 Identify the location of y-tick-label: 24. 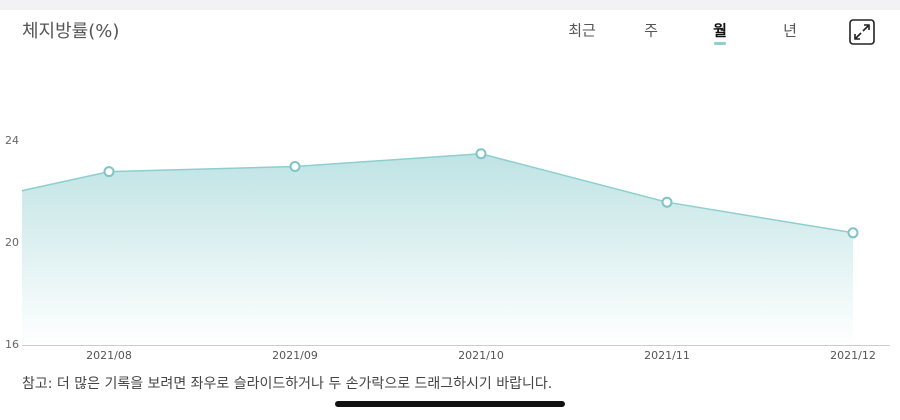
(12, 140).